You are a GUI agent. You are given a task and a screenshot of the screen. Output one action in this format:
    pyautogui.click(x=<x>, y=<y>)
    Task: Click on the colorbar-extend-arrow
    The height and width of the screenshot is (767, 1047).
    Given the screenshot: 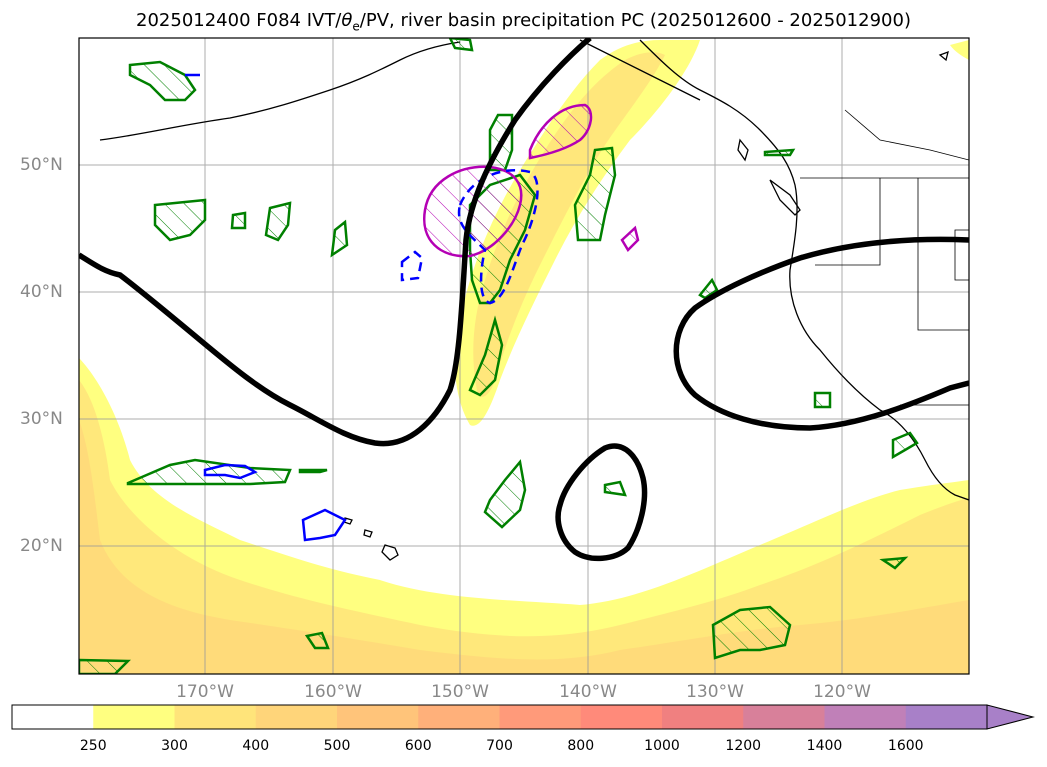 What is the action you would take?
    pyautogui.click(x=1010, y=717)
    